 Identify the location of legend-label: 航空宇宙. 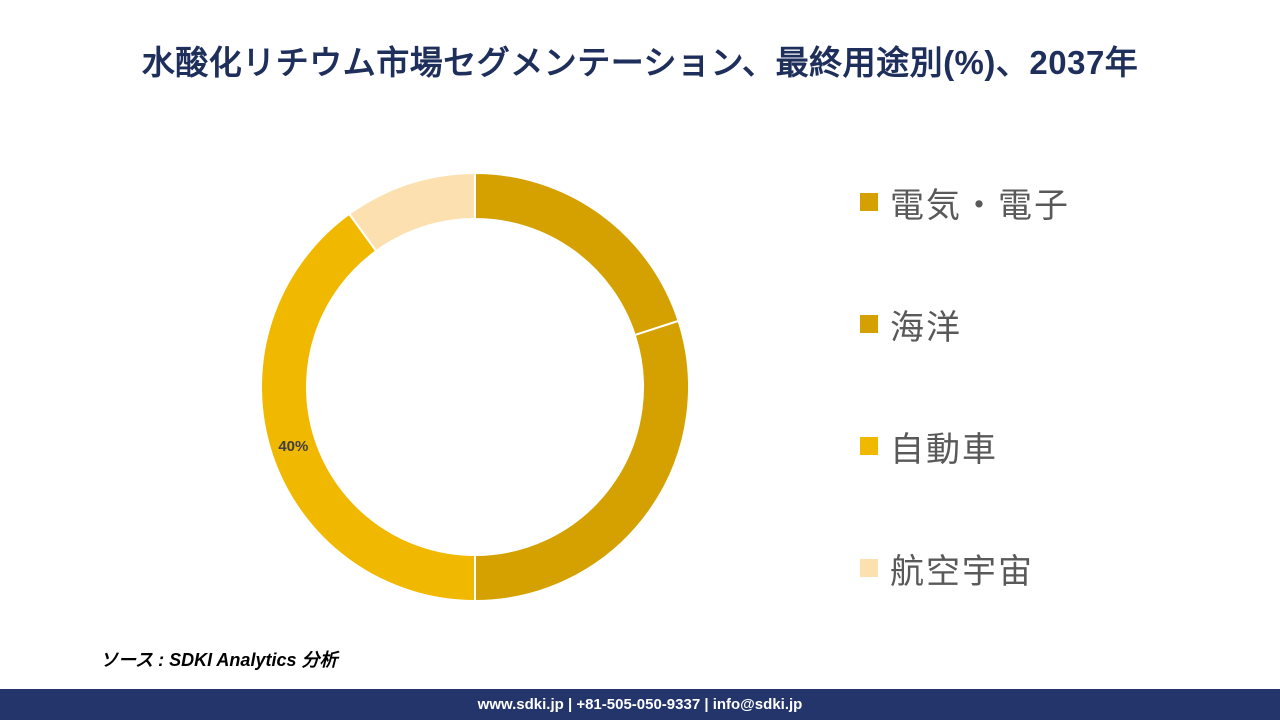
(962, 571).